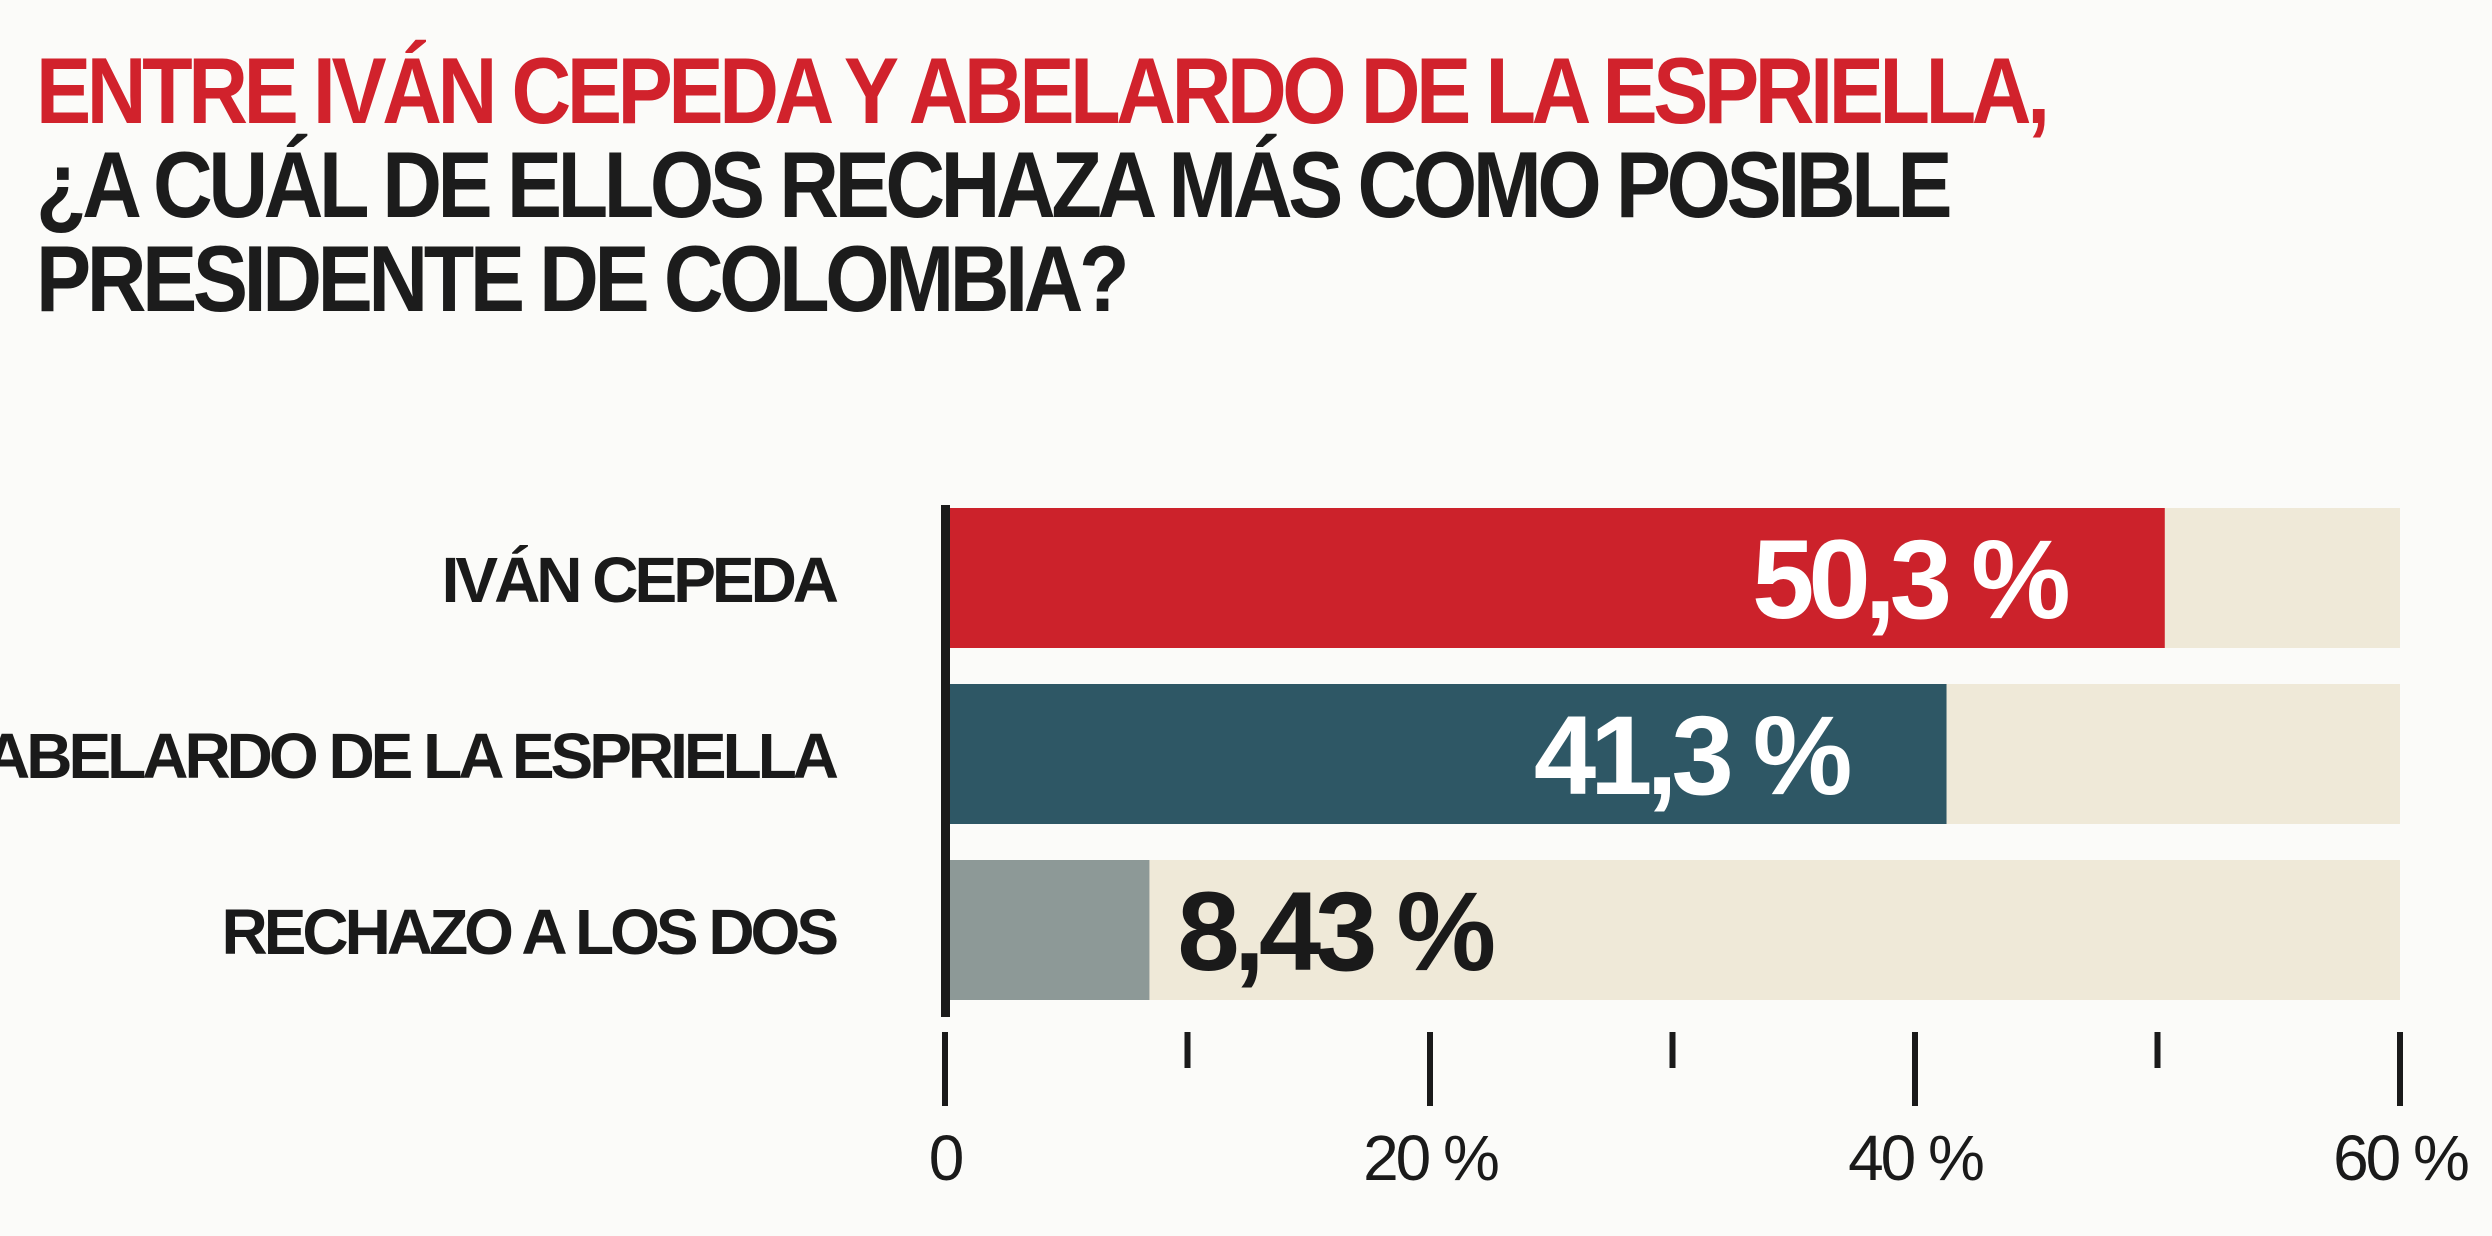  What do you see at coordinates (945, 761) in the screenshot?
I see `axis-baseline` at bounding box center [945, 761].